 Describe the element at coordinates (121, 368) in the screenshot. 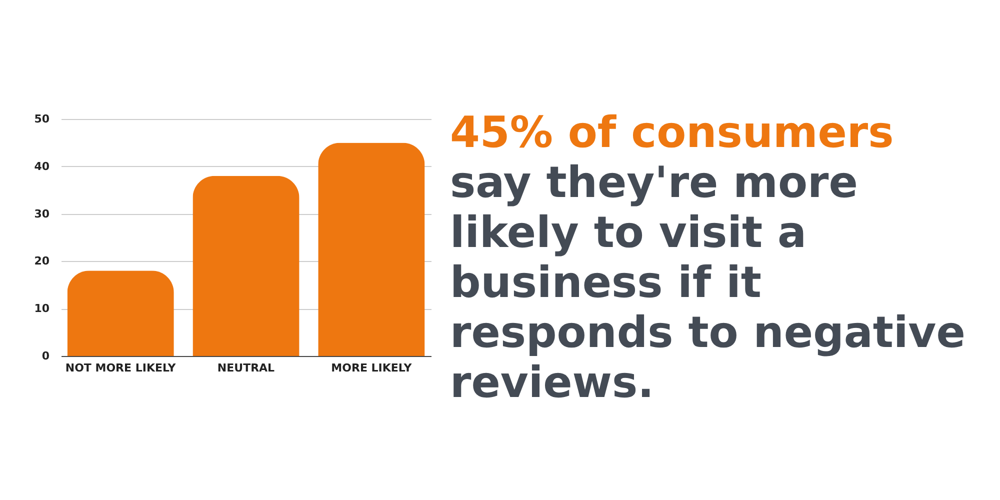

I see `x-tick-label: NOT MORE LIKELY` at that location.